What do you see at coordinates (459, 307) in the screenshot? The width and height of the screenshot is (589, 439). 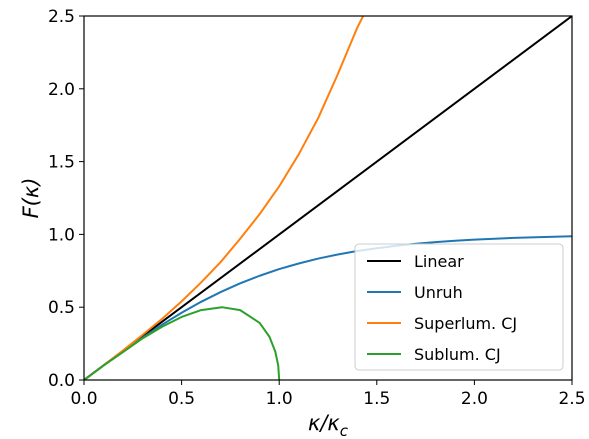 I see `legend: Linear Unruh Superlum. CJ Sublum. CJ` at bounding box center [459, 307].